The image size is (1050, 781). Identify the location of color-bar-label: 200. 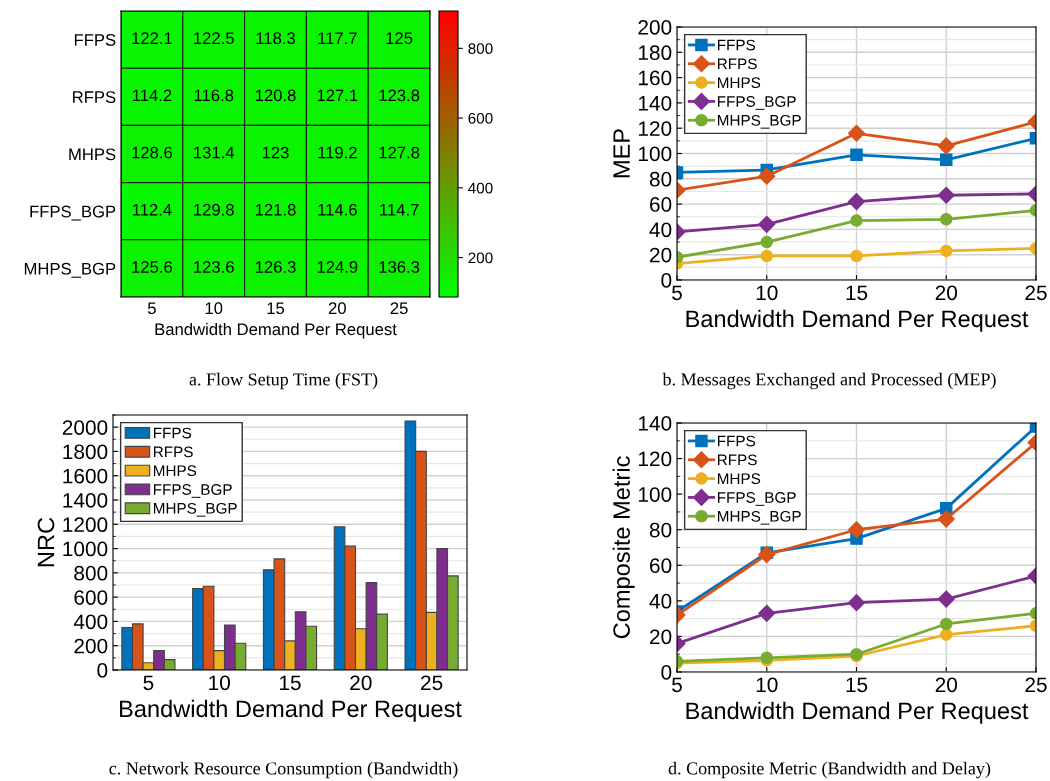
(480, 258).